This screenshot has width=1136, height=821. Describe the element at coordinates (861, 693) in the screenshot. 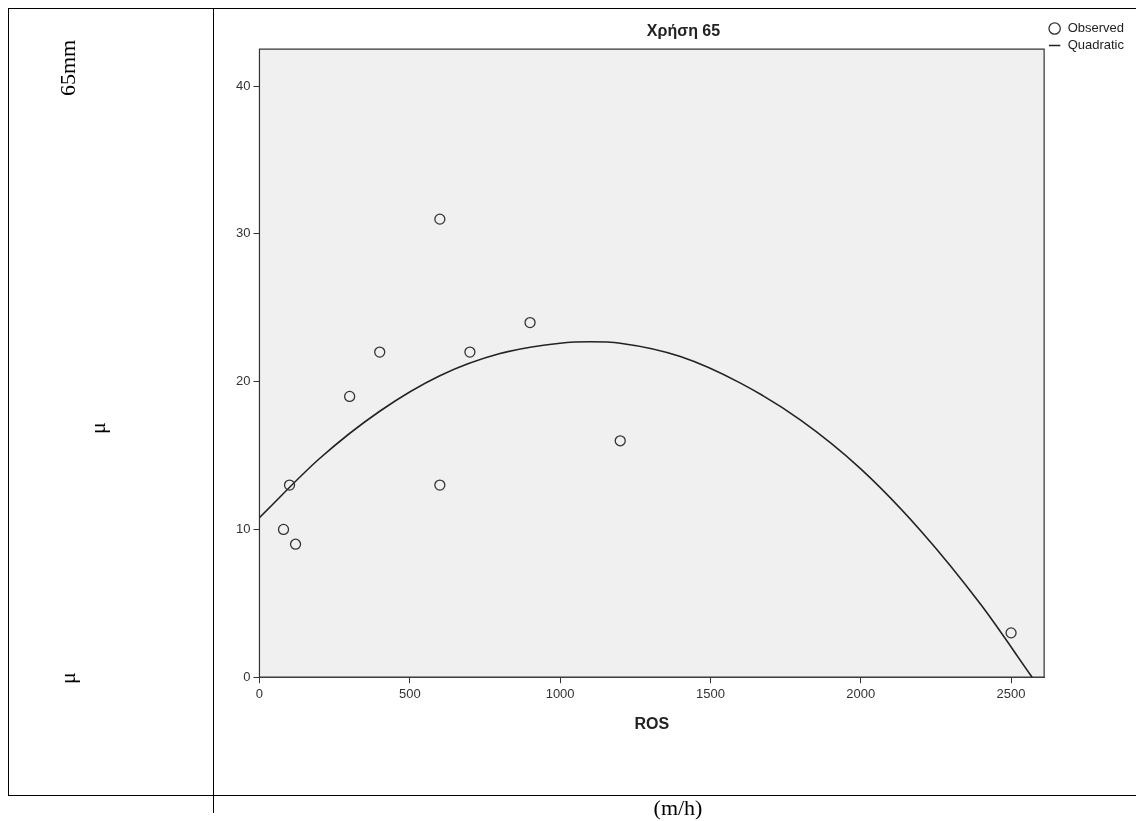

I see `x-tick-label: 2000` at that location.